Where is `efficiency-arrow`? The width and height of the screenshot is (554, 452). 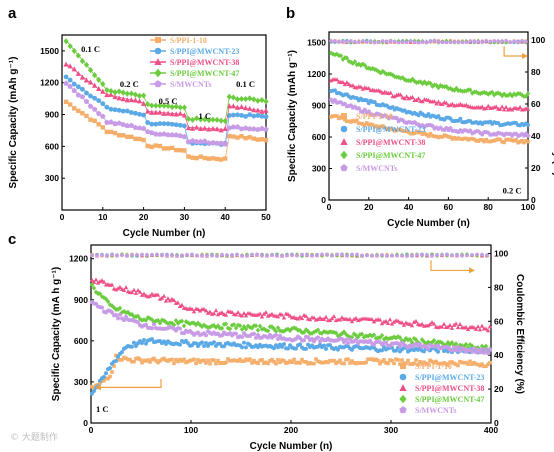 efficiency-arrow is located at coordinates (514, 51).